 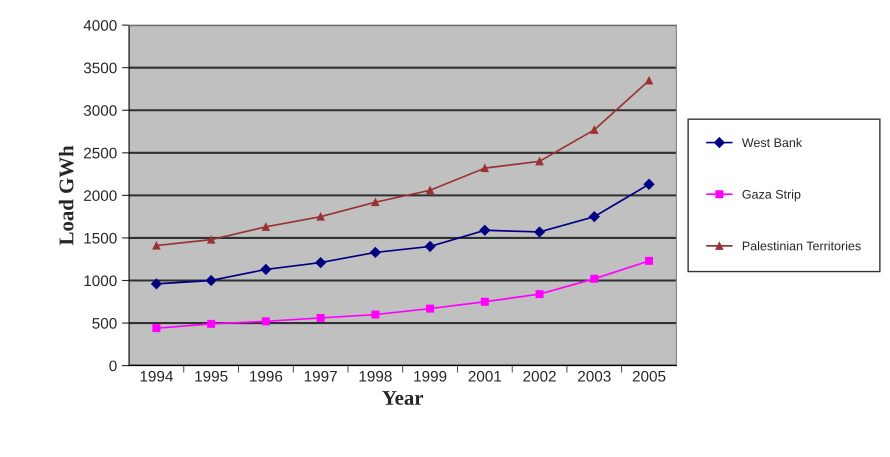 What do you see at coordinates (100, 153) in the screenshot?
I see `y-tick-label: 2500` at bounding box center [100, 153].